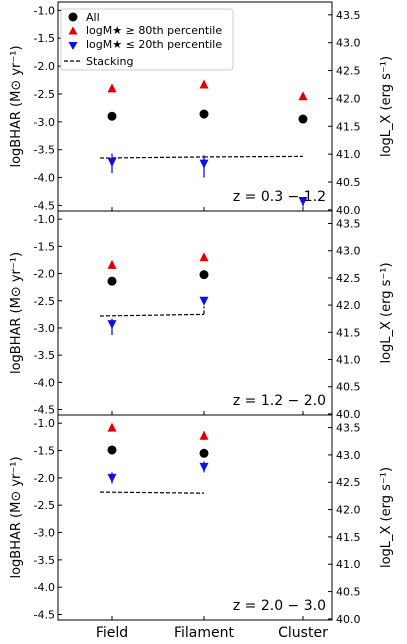 This screenshot has width=407, height=644. Describe the element at coordinates (279, 197) in the screenshot. I see `redshift-label: z = 0.3 − 1.2` at that location.